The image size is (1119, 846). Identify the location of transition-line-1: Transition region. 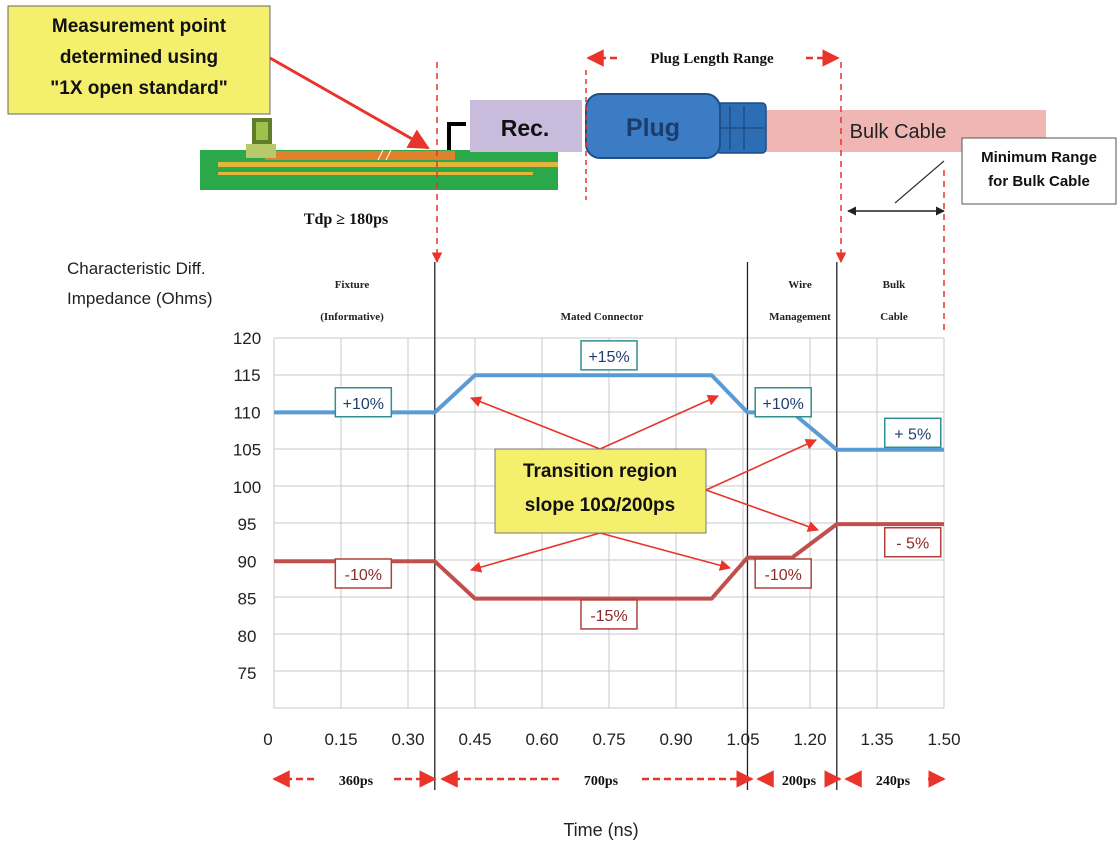
(600, 471).